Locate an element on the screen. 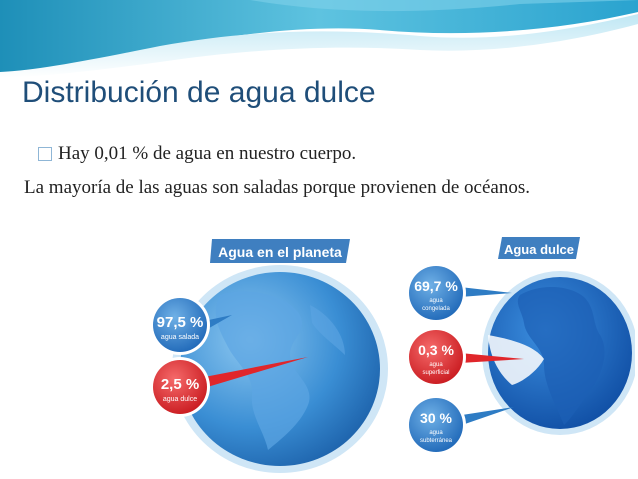 This screenshot has height=479, width=638. underground-water-value: 30 % is located at coordinates (436, 418).